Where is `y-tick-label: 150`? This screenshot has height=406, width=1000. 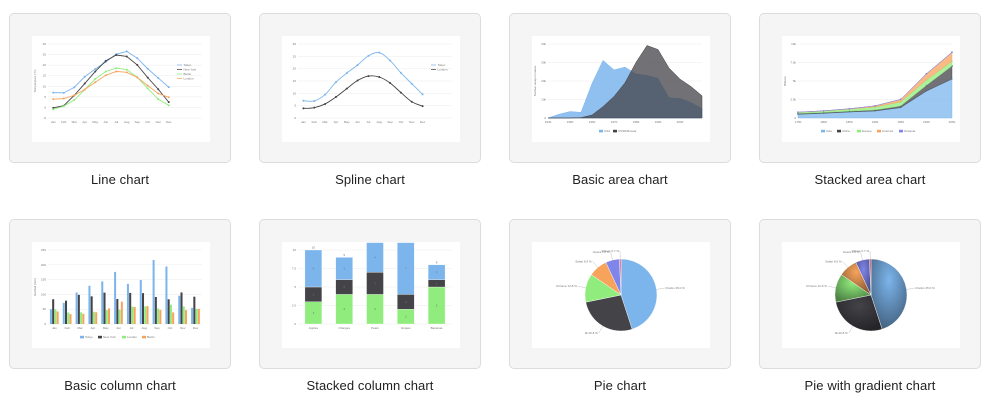
y-tick-label: 150 is located at coordinates (43, 280).